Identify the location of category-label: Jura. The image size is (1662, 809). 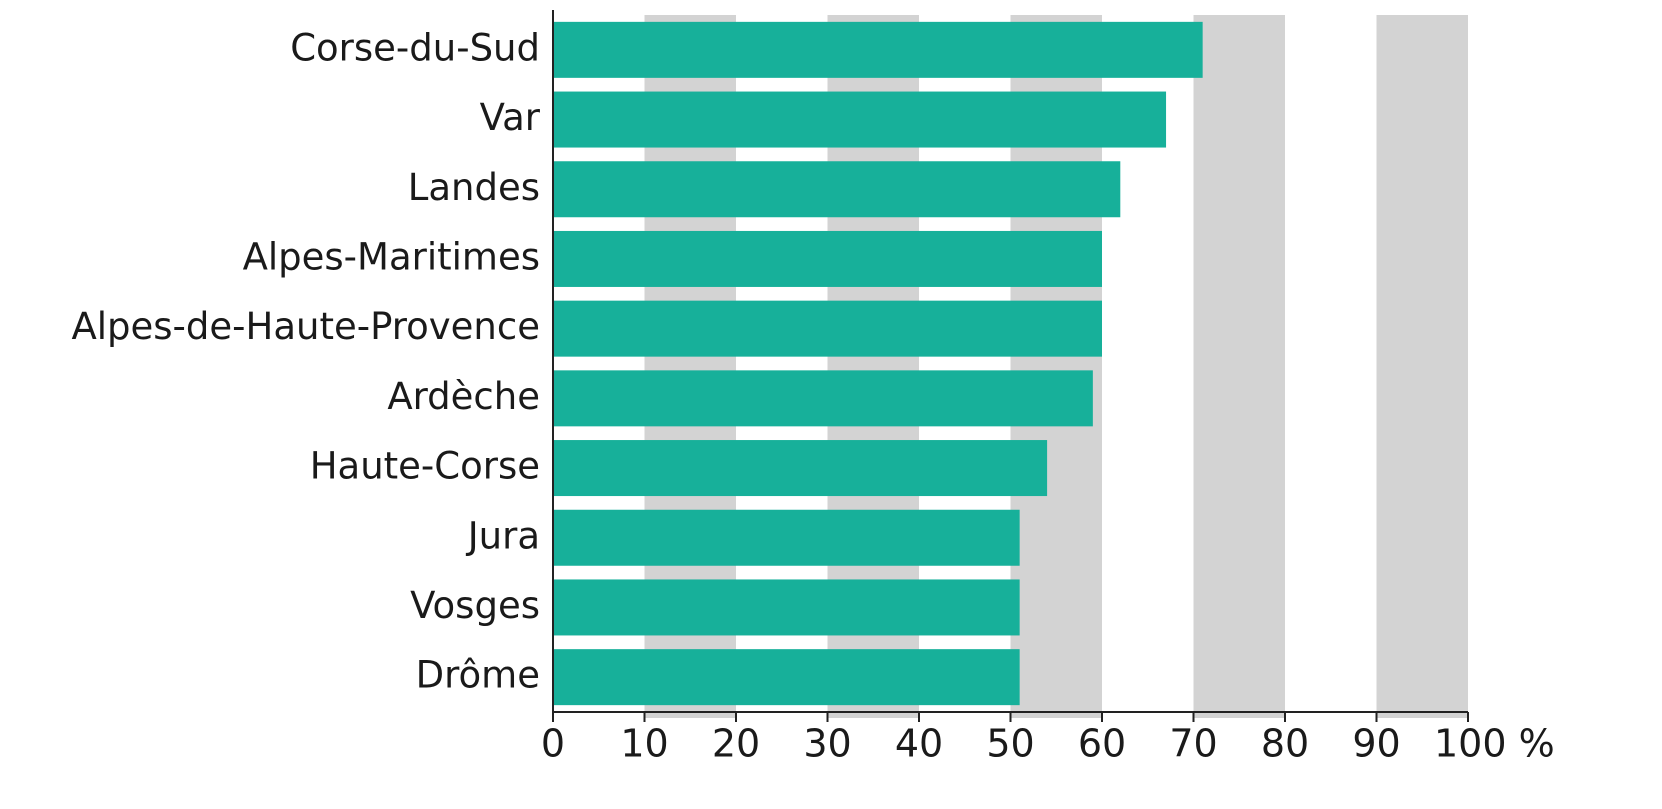
(503, 535).